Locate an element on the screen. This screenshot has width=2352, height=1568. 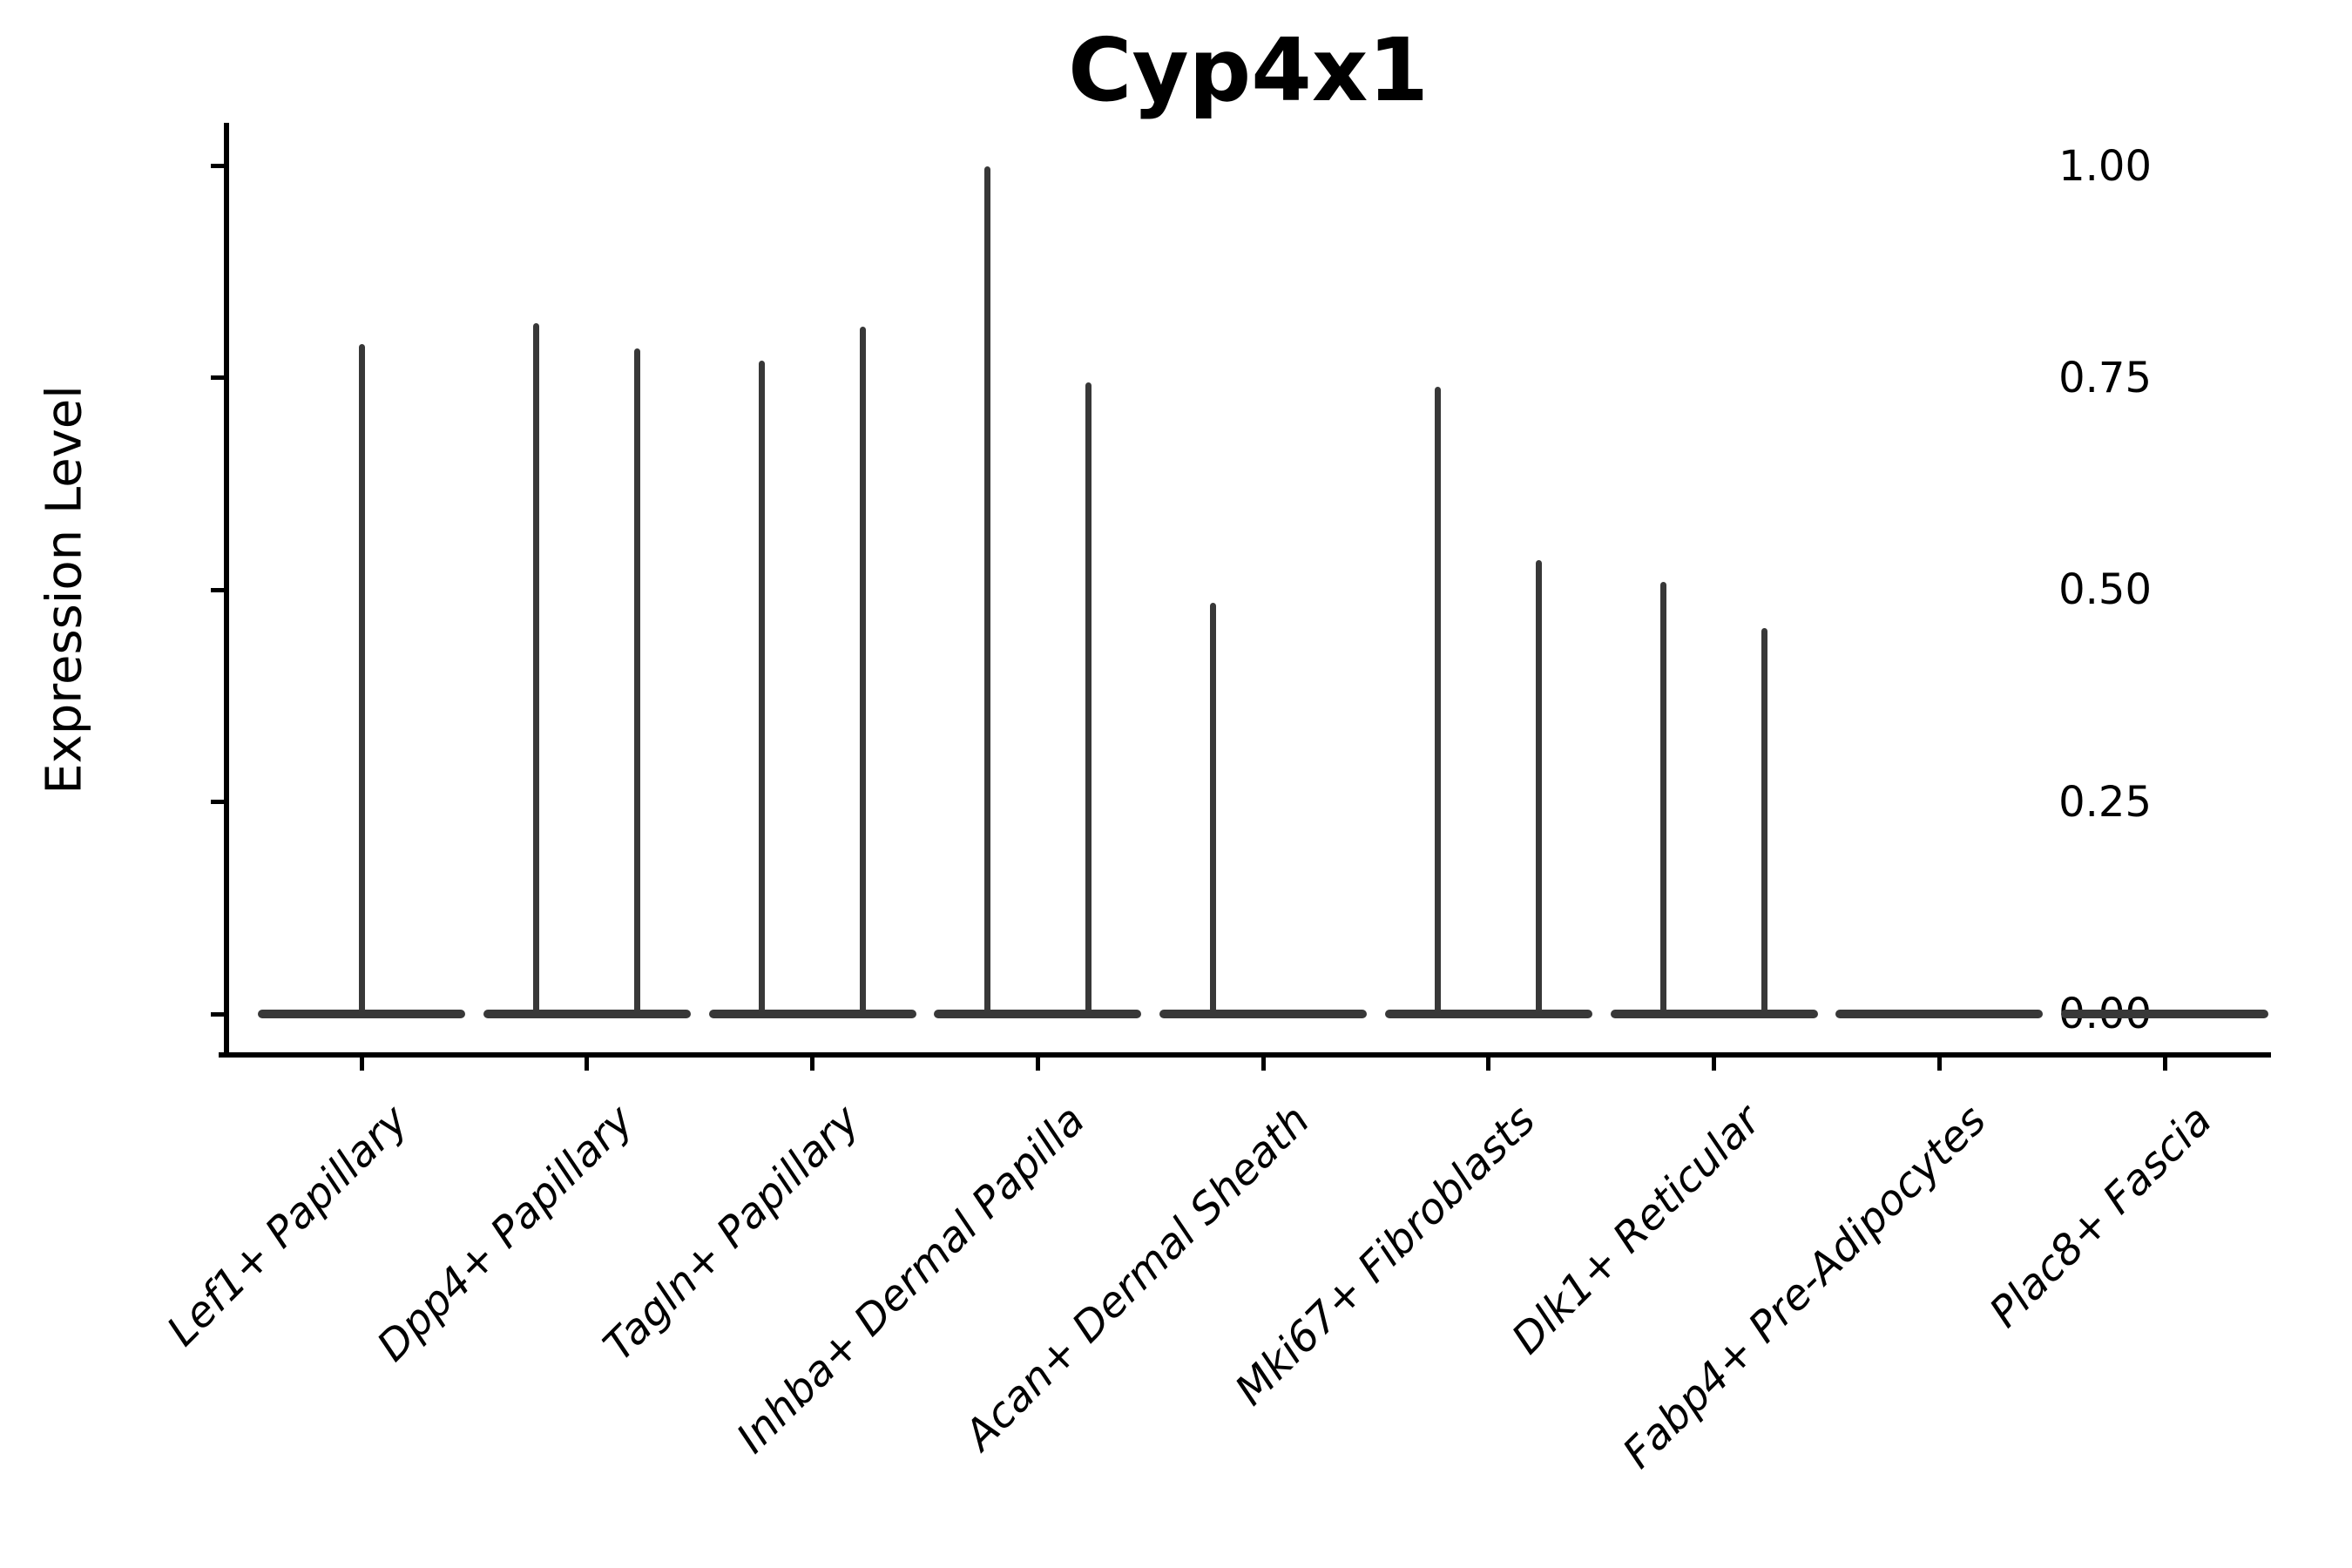
plot-title: Cyp4x1 is located at coordinates (1248, 70).